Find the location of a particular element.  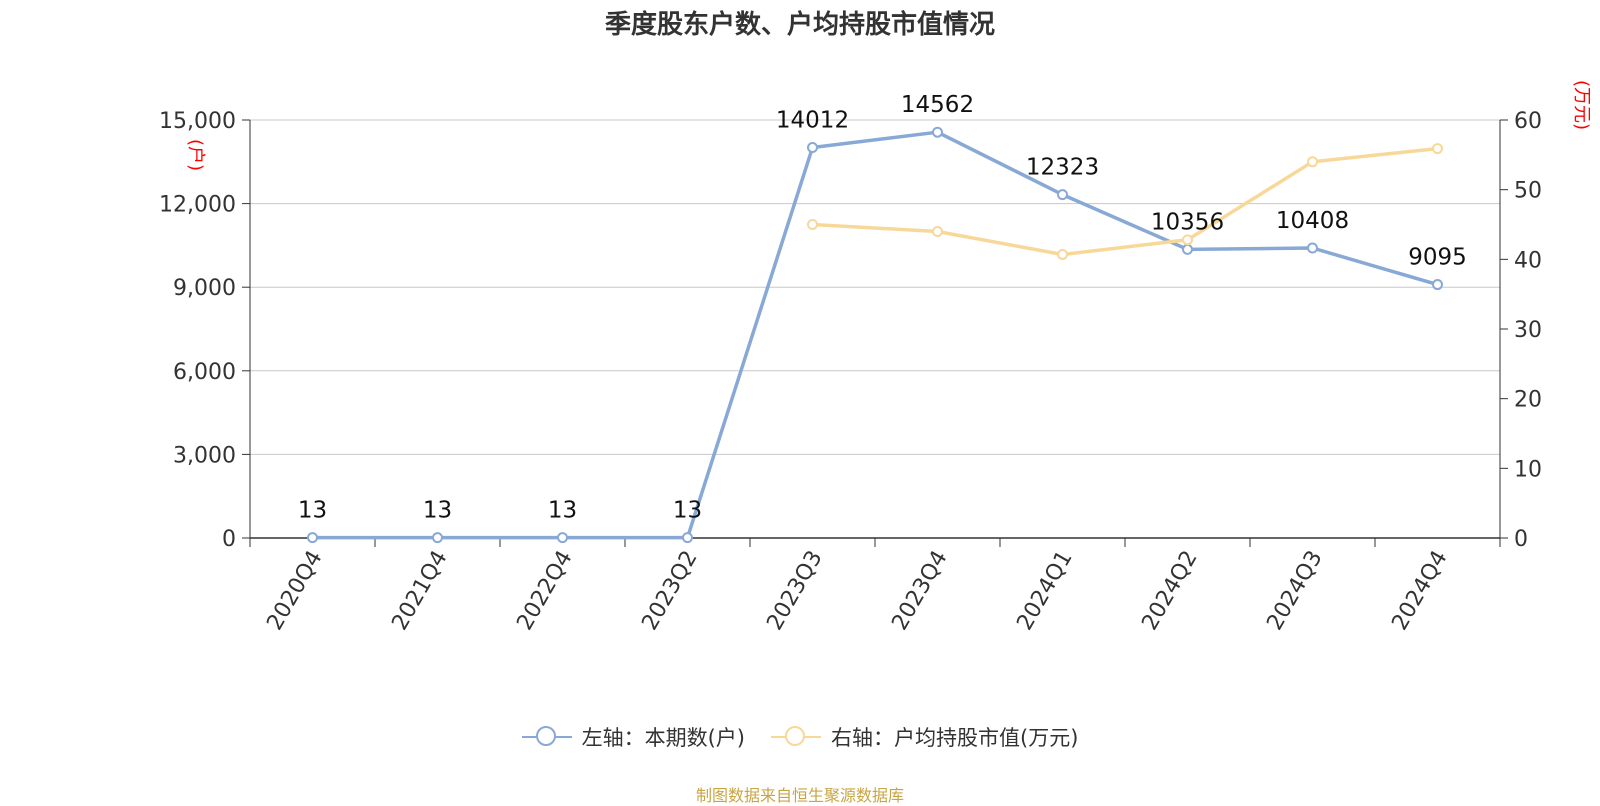

left-axis-tick-label: 12,000 is located at coordinates (197, 205).